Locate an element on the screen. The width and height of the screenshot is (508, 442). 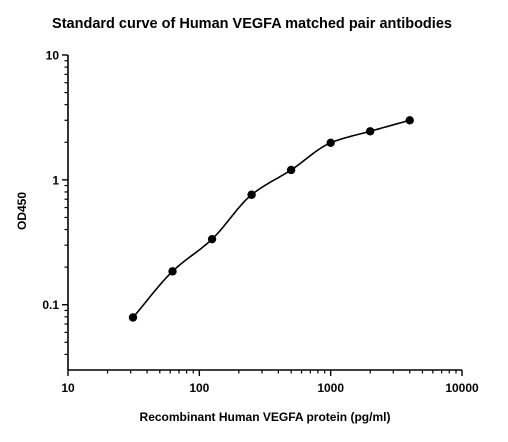
y-axis-label: OD450 is located at coordinates (22, 211).